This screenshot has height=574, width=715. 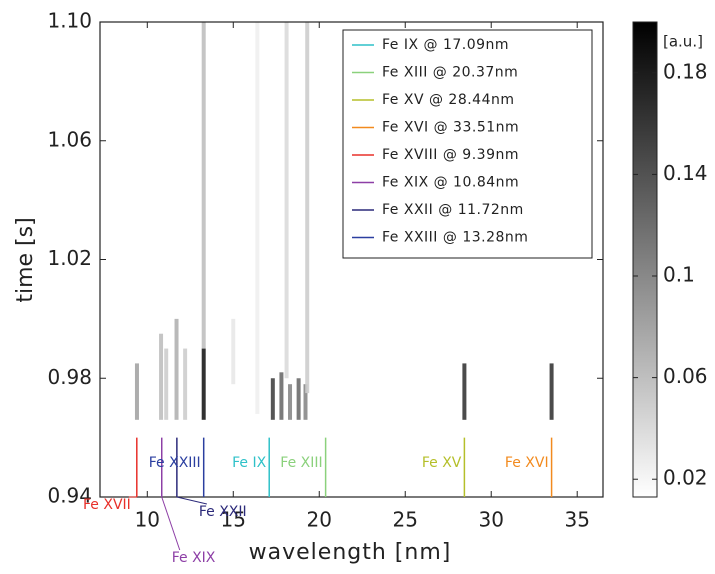 What do you see at coordinates (450, 128) in the screenshot?
I see `legend-label: Fe XVI @ 33.51nm` at bounding box center [450, 128].